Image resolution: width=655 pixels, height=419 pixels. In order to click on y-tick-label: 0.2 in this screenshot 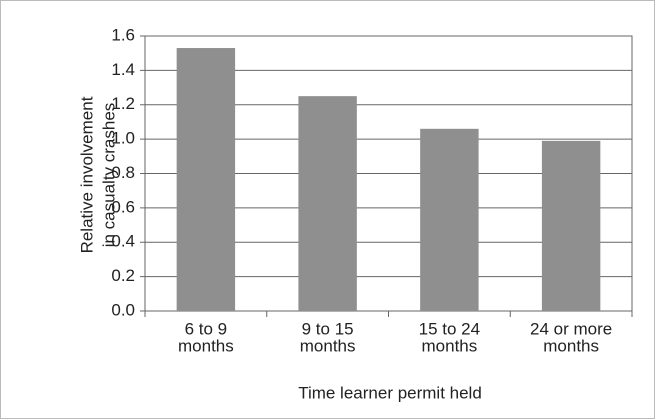, I will do `click(123, 275)`.